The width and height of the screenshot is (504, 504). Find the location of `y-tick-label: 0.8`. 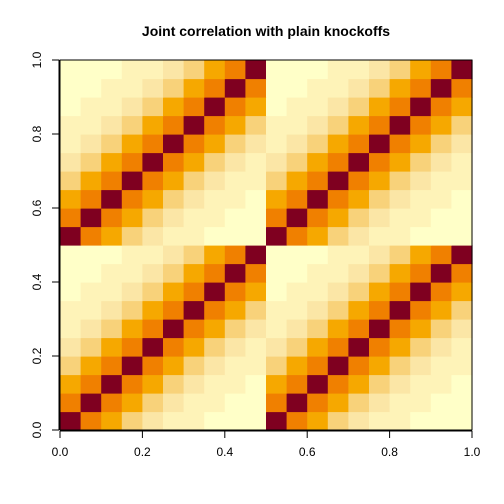

y-tick-label: 0.8 is located at coordinates (37, 133).